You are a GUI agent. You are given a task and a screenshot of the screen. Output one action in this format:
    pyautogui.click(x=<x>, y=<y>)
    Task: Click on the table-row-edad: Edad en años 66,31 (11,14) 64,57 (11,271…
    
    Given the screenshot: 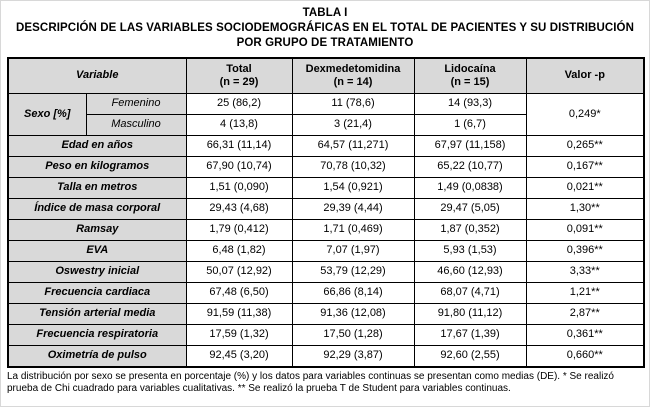 What is the action you would take?
    pyautogui.click(x=326, y=145)
    